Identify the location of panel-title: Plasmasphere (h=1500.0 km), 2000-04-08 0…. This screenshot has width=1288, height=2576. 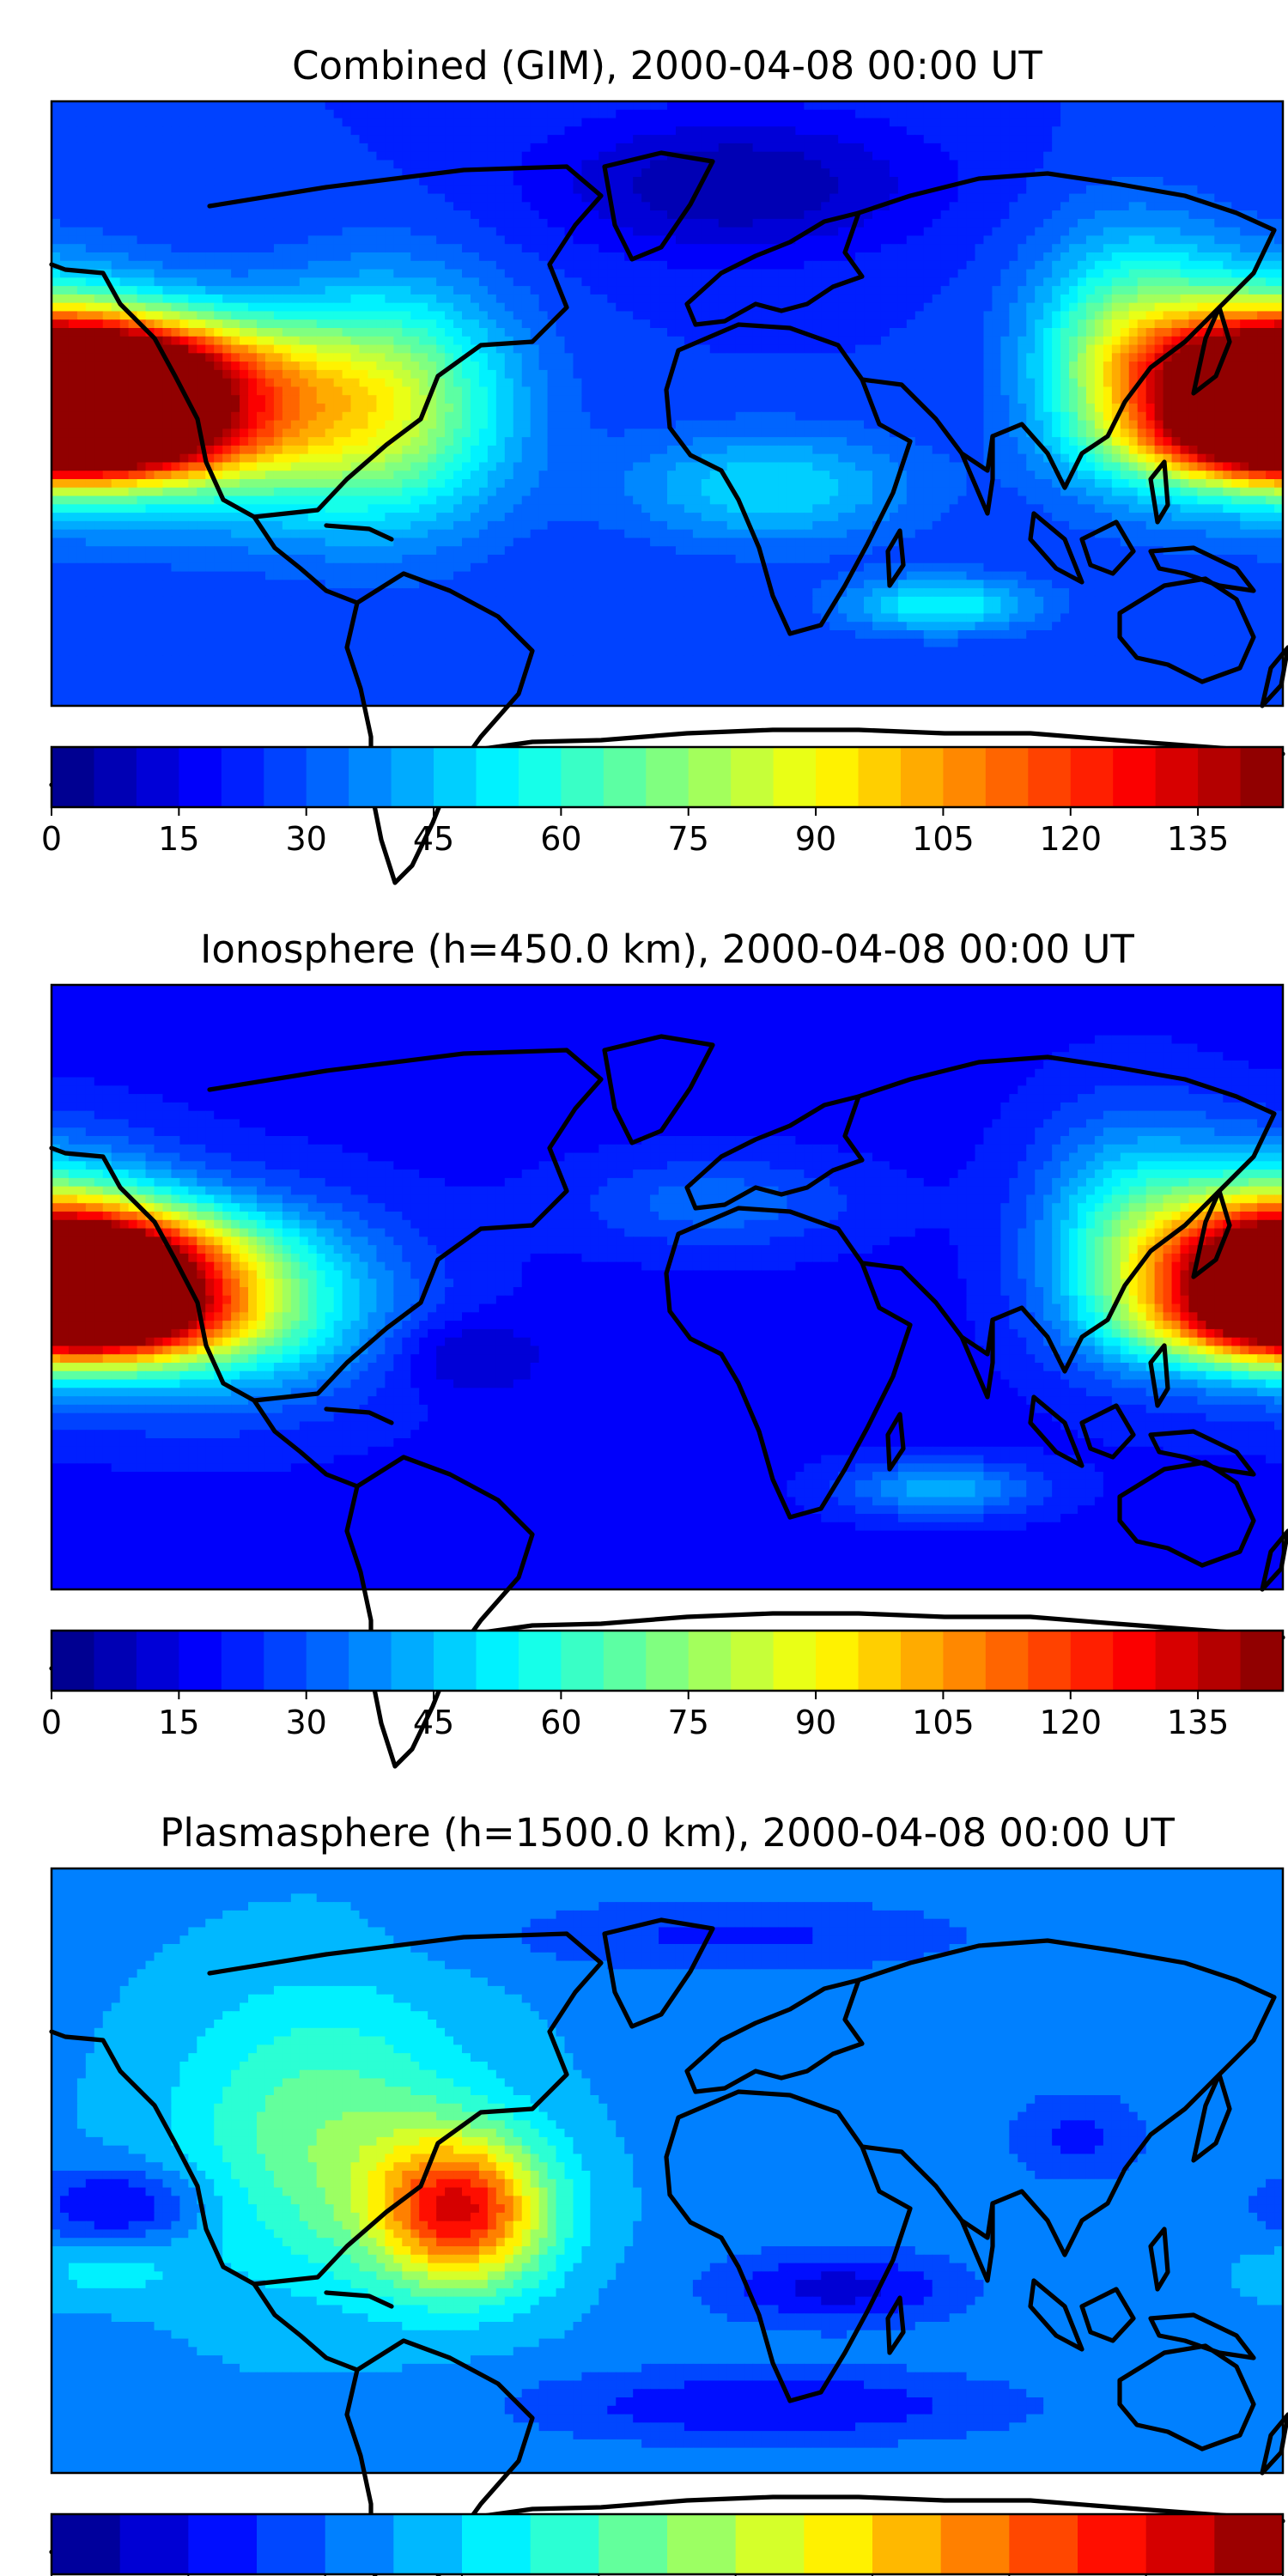
(667, 1833).